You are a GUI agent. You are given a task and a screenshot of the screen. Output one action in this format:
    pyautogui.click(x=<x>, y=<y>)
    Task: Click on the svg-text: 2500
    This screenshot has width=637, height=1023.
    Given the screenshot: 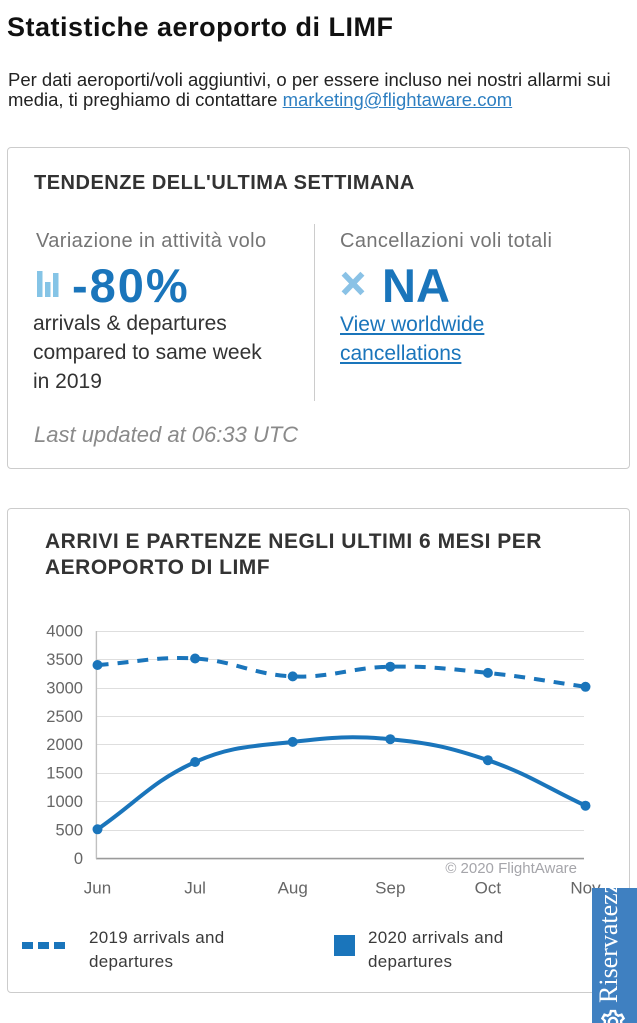 What is the action you would take?
    pyautogui.click(x=64, y=717)
    